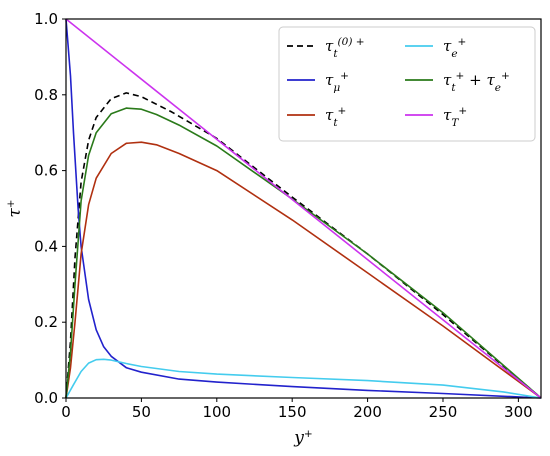 The image size is (550, 456). I want to click on legend-label-2: τt+, so click(335, 117).